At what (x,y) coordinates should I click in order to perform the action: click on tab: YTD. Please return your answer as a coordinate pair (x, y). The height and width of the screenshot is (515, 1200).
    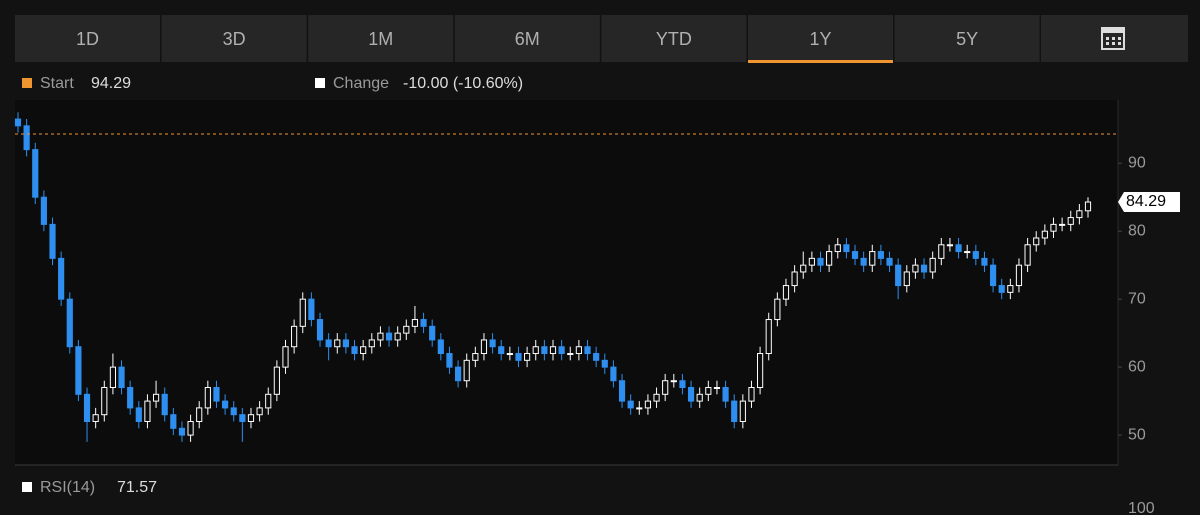
    Looking at the image, I should click on (674, 38).